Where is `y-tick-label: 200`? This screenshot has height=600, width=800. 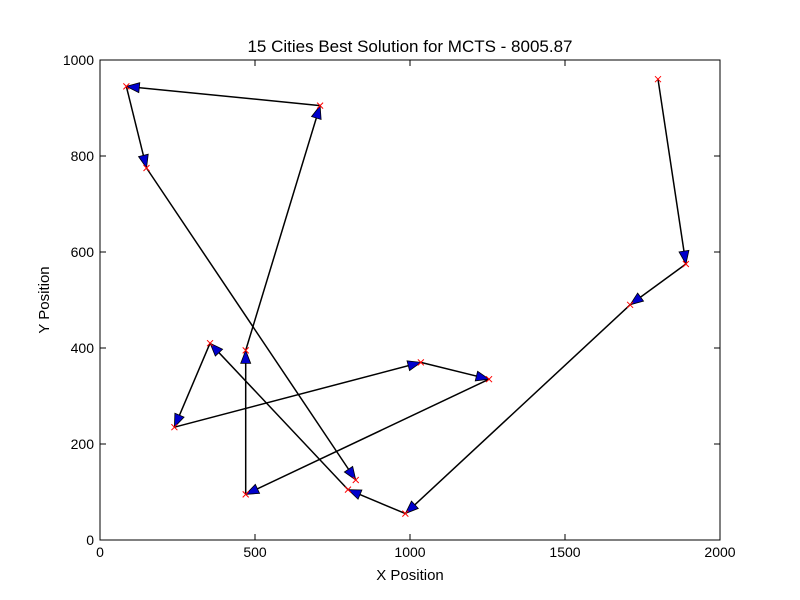
y-tick-label: 200 is located at coordinates (83, 444).